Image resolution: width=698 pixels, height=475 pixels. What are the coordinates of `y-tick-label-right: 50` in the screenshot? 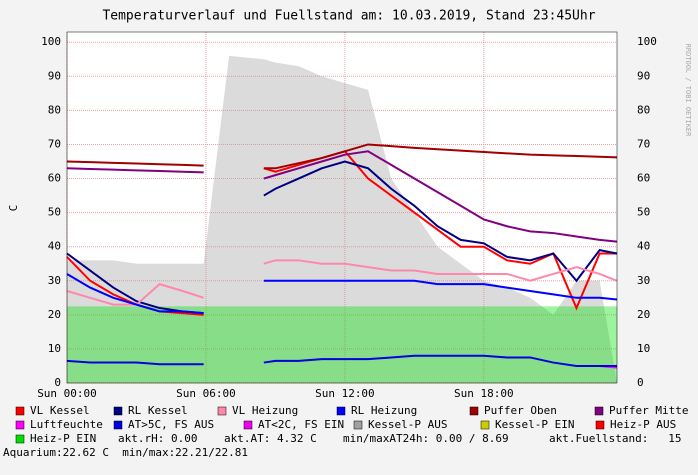 It's located at (643, 212).